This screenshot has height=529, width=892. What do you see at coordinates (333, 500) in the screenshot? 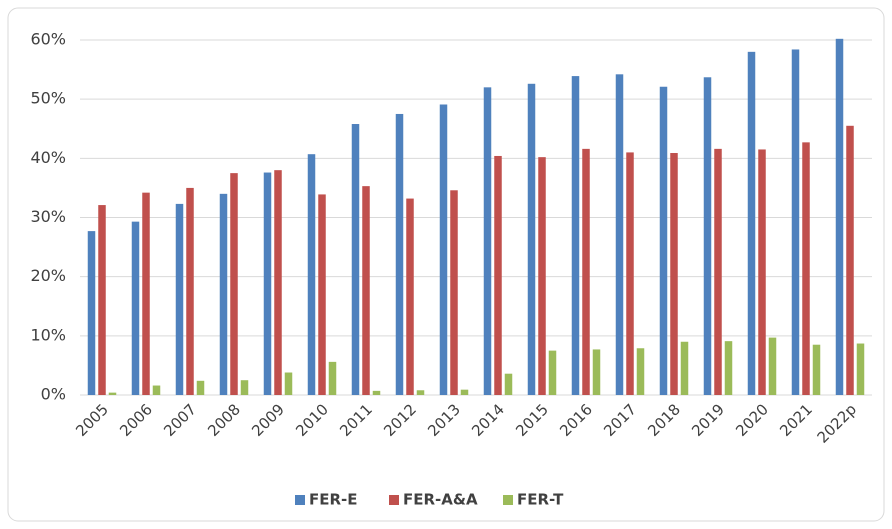
I see `legend-label: FER-E` at bounding box center [333, 500].